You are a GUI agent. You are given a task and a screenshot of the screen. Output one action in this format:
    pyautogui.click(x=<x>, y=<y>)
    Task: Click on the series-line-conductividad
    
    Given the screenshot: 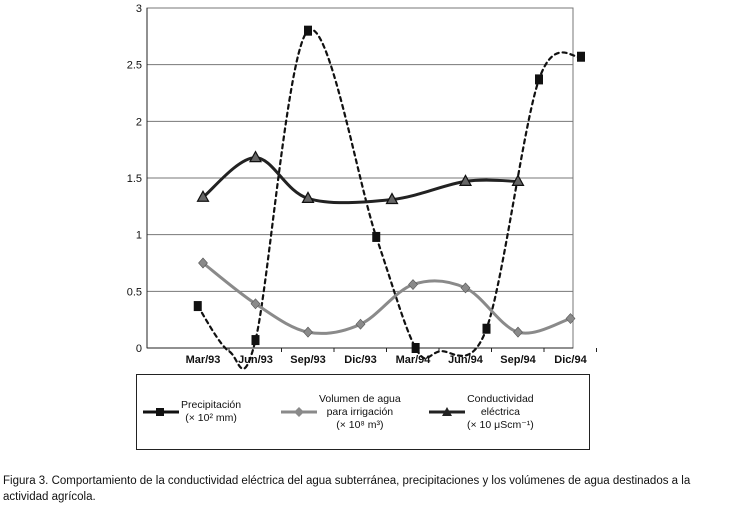 What is the action you would take?
    pyautogui.click(x=360, y=180)
    